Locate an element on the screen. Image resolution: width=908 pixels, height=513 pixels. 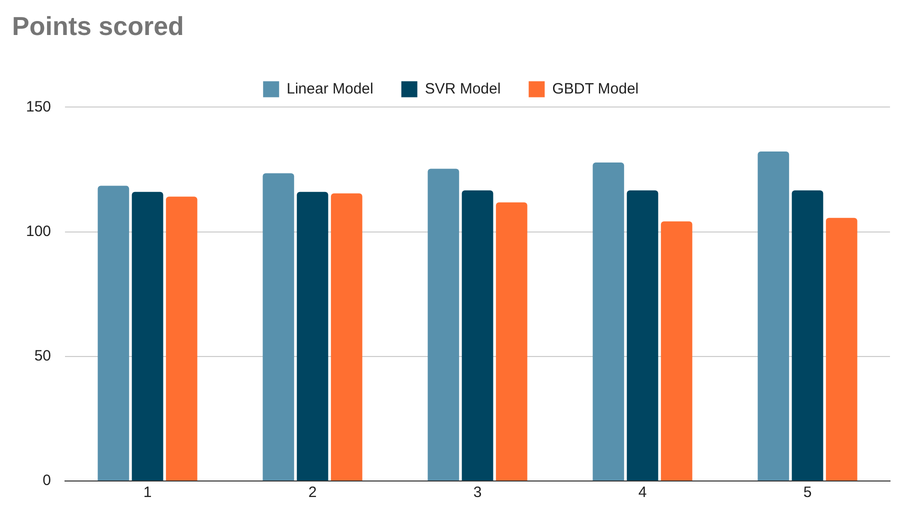
y-tick-label: 0 is located at coordinates (47, 481).